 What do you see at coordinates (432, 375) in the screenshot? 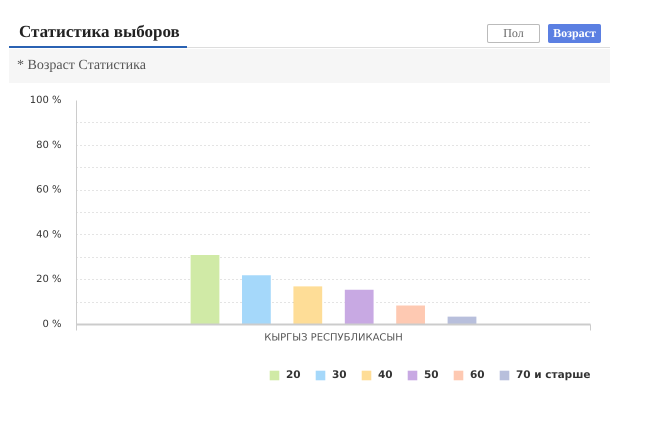
I see `legend-label: 50` at bounding box center [432, 375].